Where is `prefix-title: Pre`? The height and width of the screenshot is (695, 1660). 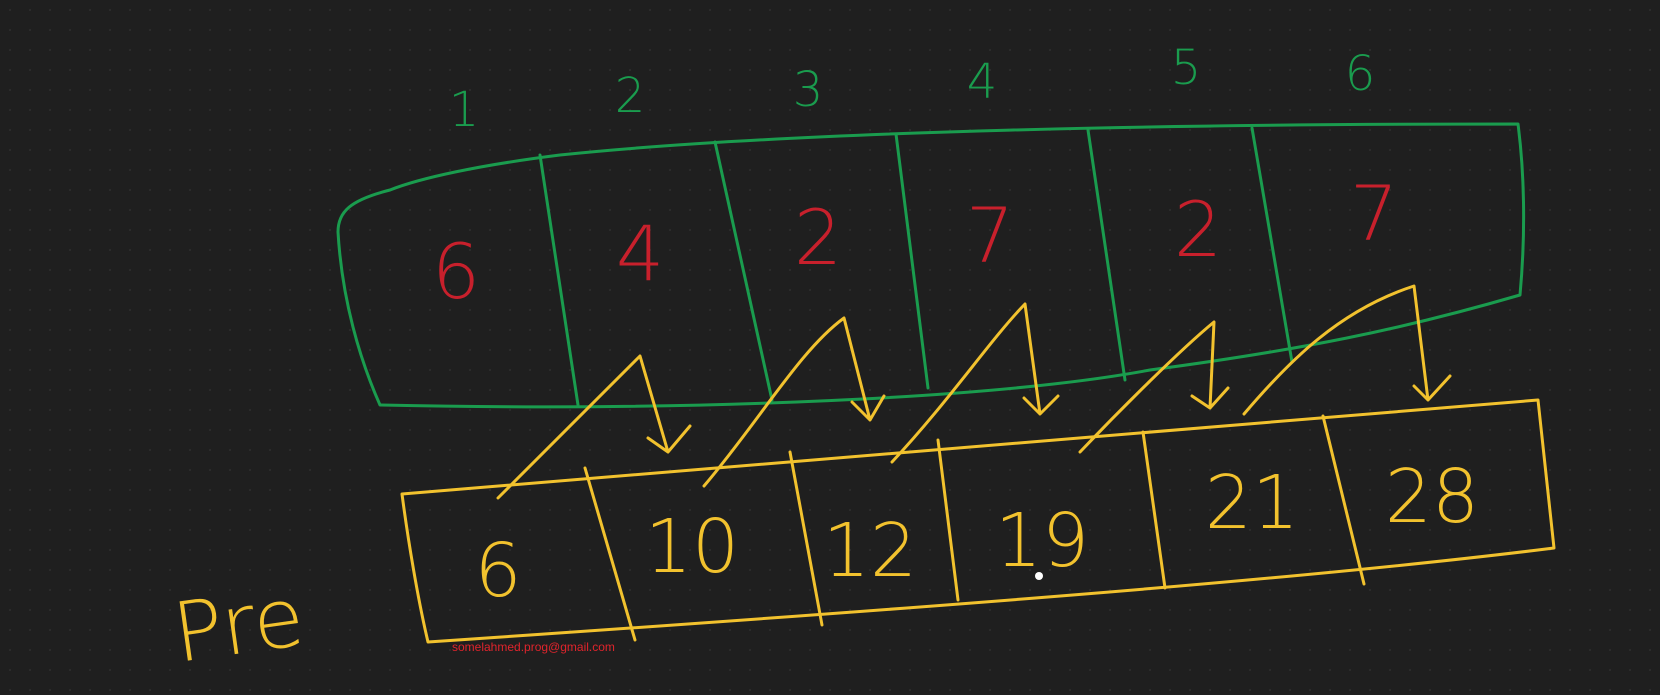 prefix-title: Pre is located at coordinates (239, 626).